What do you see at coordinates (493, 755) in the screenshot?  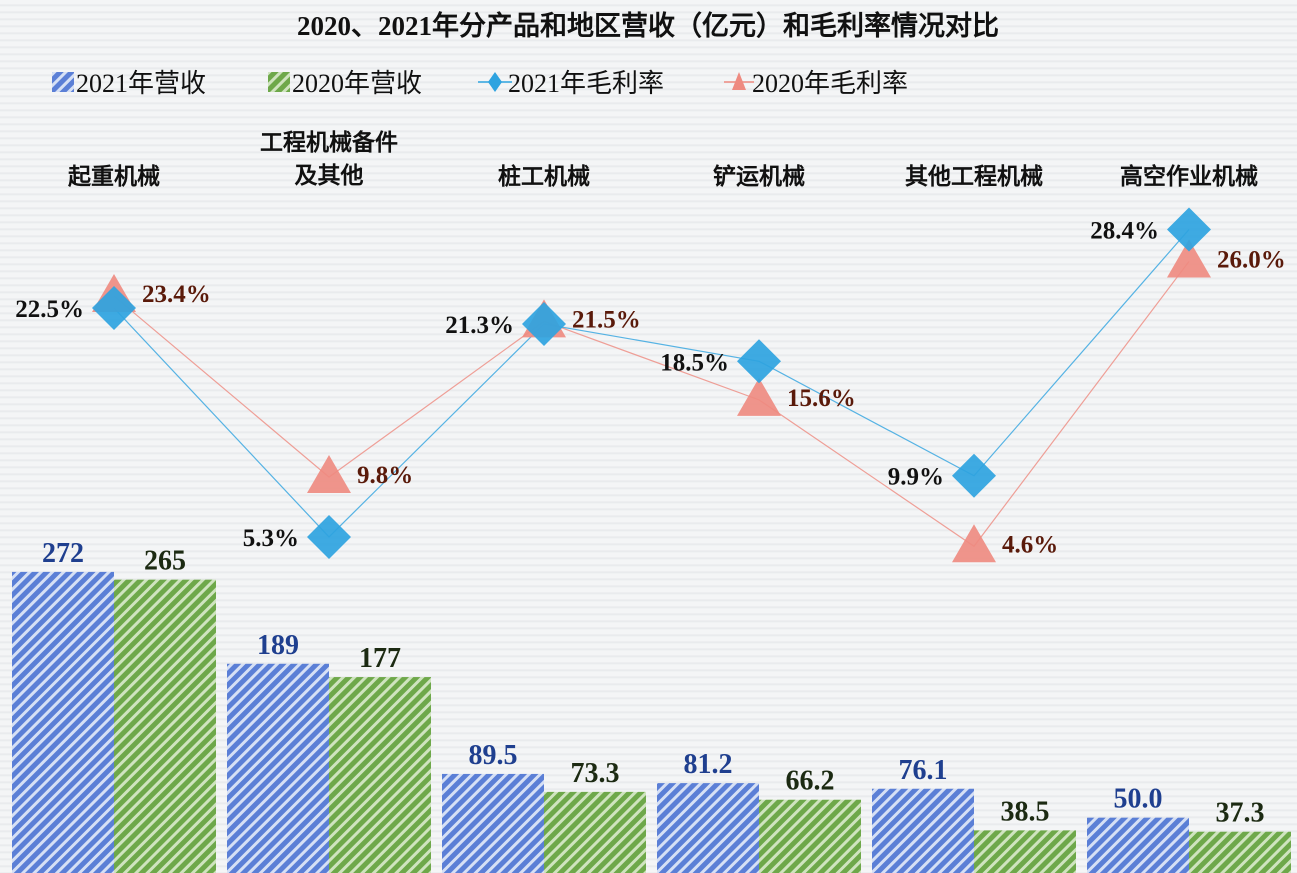 I see `bar-value-label: 89.5` at bounding box center [493, 755].